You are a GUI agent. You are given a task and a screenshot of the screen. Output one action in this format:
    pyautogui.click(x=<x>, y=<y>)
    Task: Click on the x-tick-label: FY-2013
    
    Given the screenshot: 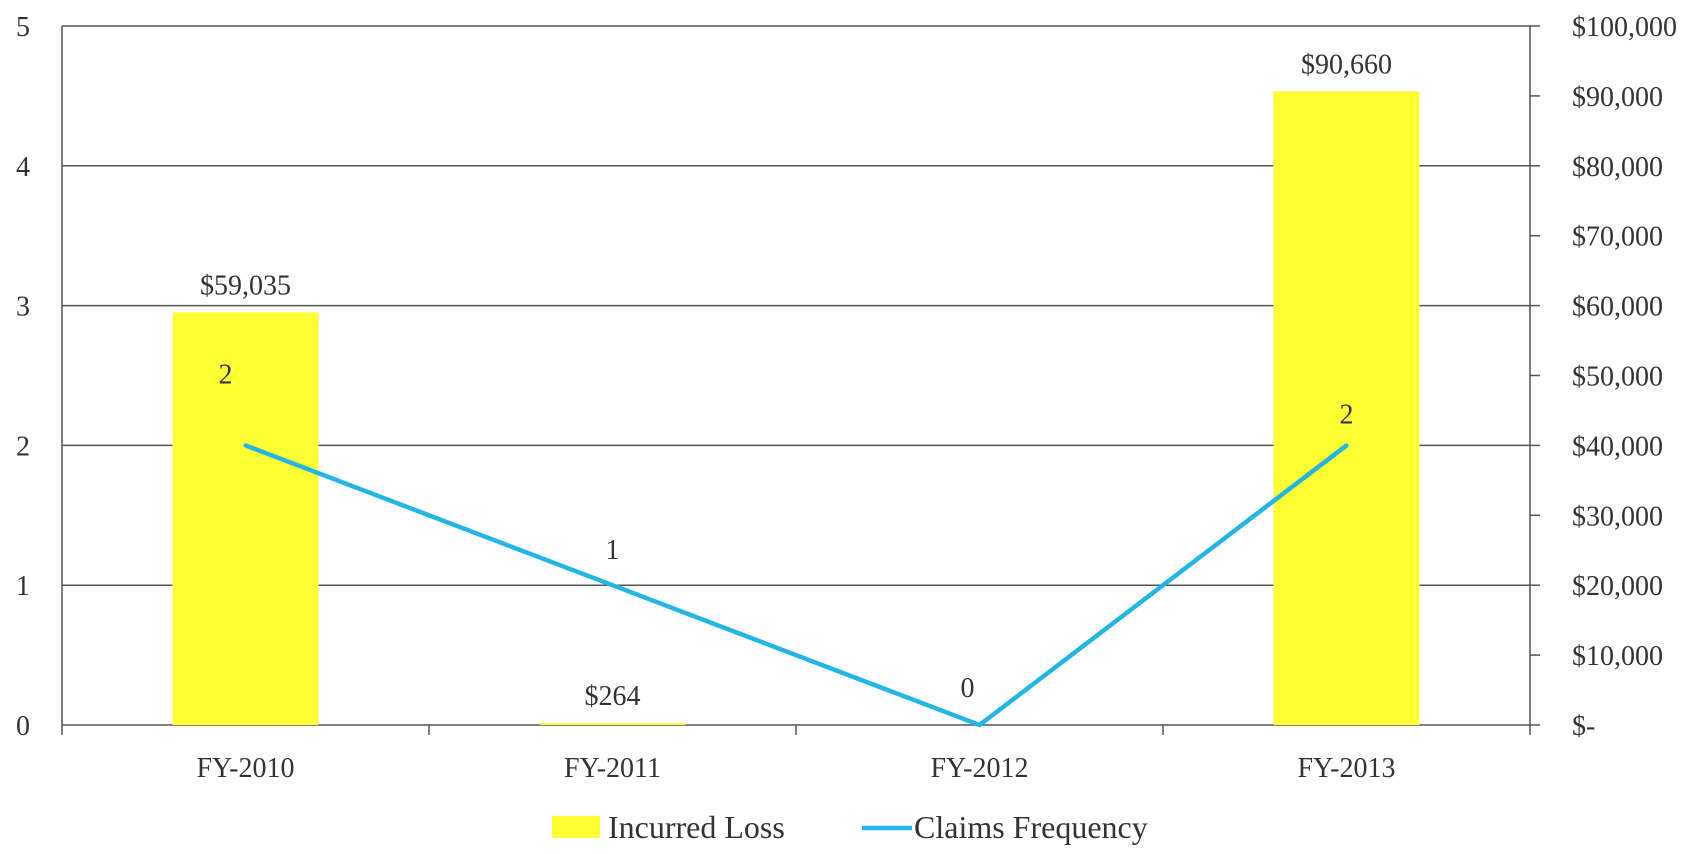 What is the action you would take?
    pyautogui.click(x=1346, y=768)
    